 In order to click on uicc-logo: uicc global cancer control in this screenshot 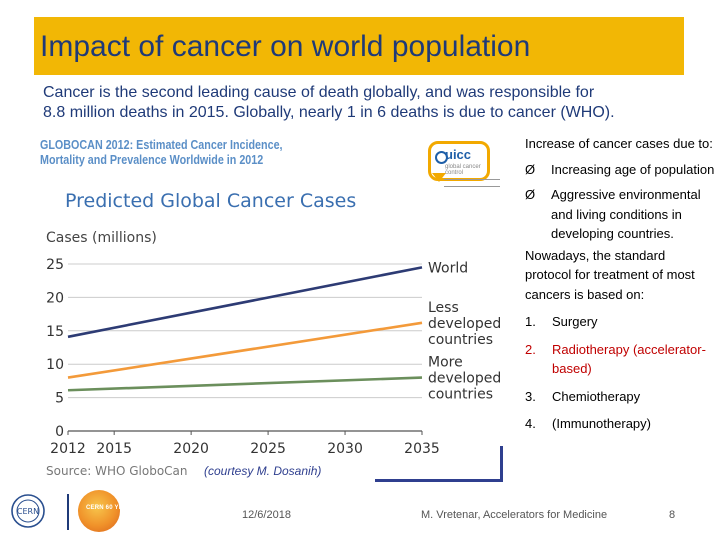, I will do `click(462, 164)`.